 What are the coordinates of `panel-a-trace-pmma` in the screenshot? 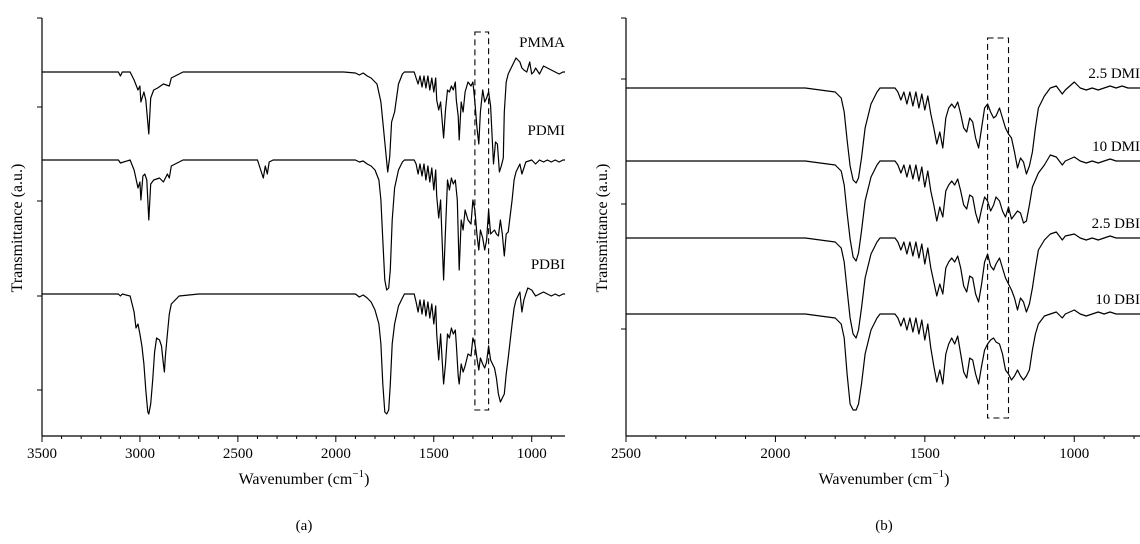 It's located at (303, 115).